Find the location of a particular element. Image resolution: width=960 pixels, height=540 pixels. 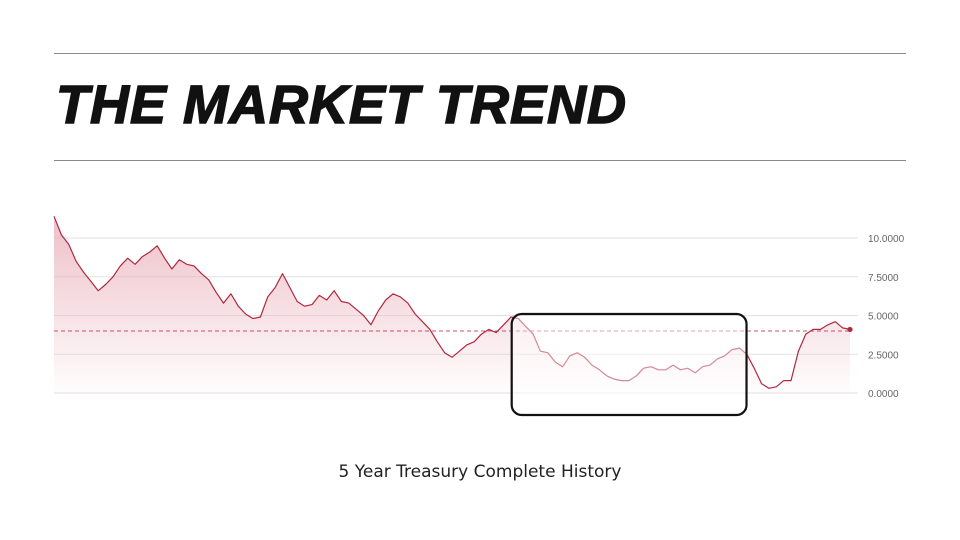

y-tick-label: 0.0000 is located at coordinates (883, 394).